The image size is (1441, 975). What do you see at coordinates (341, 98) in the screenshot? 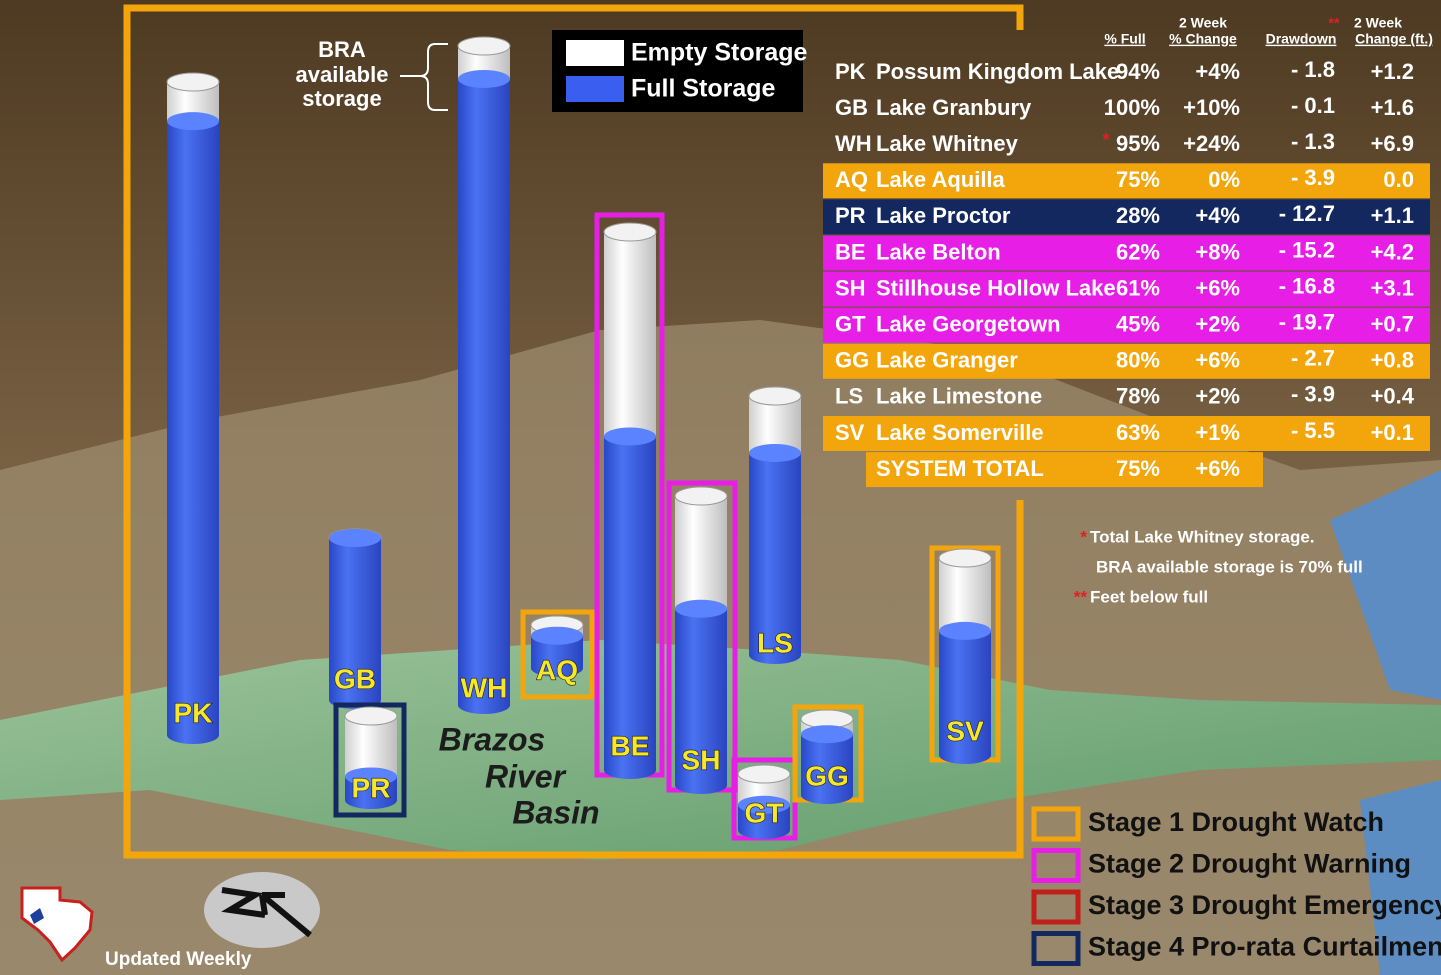
I see `bra-label: storage` at bounding box center [341, 98].